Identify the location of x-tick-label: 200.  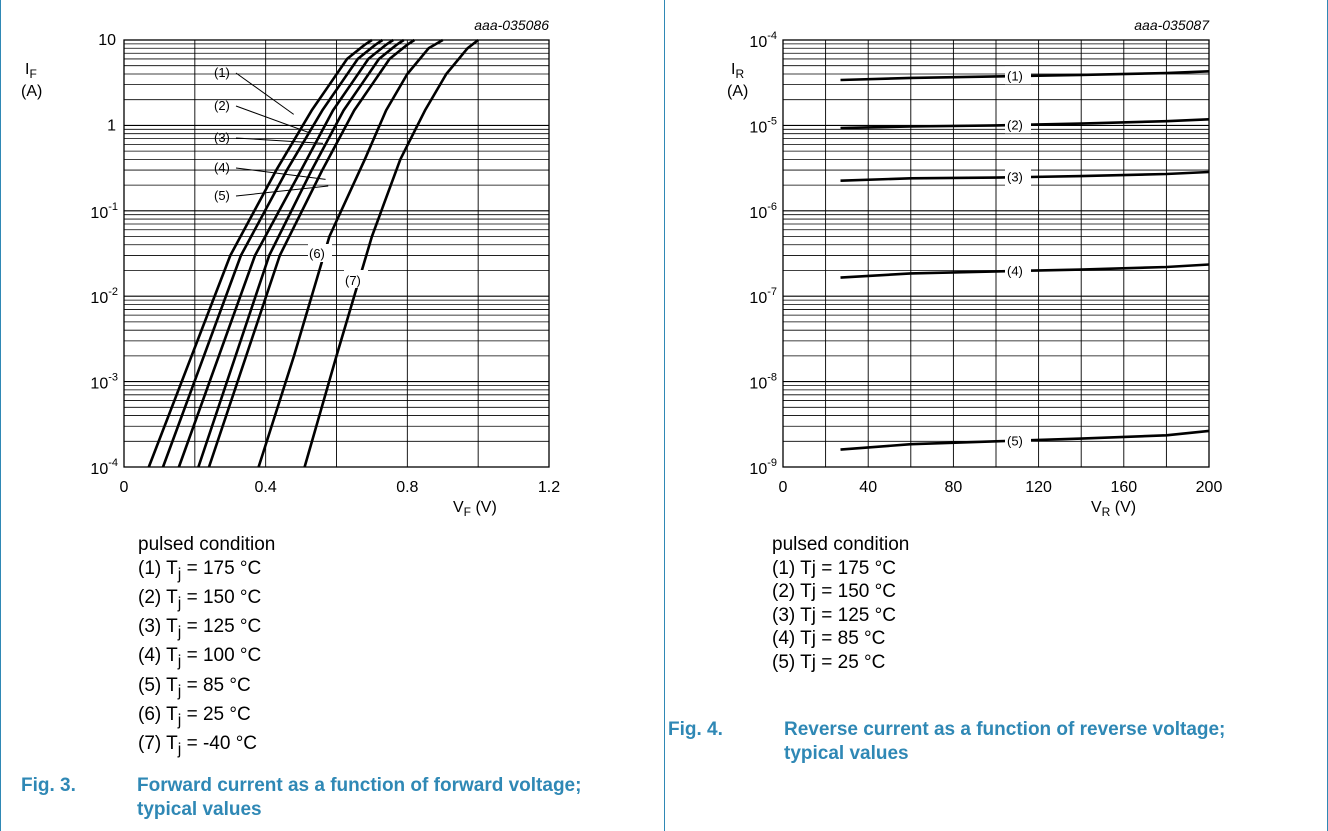
(1209, 487).